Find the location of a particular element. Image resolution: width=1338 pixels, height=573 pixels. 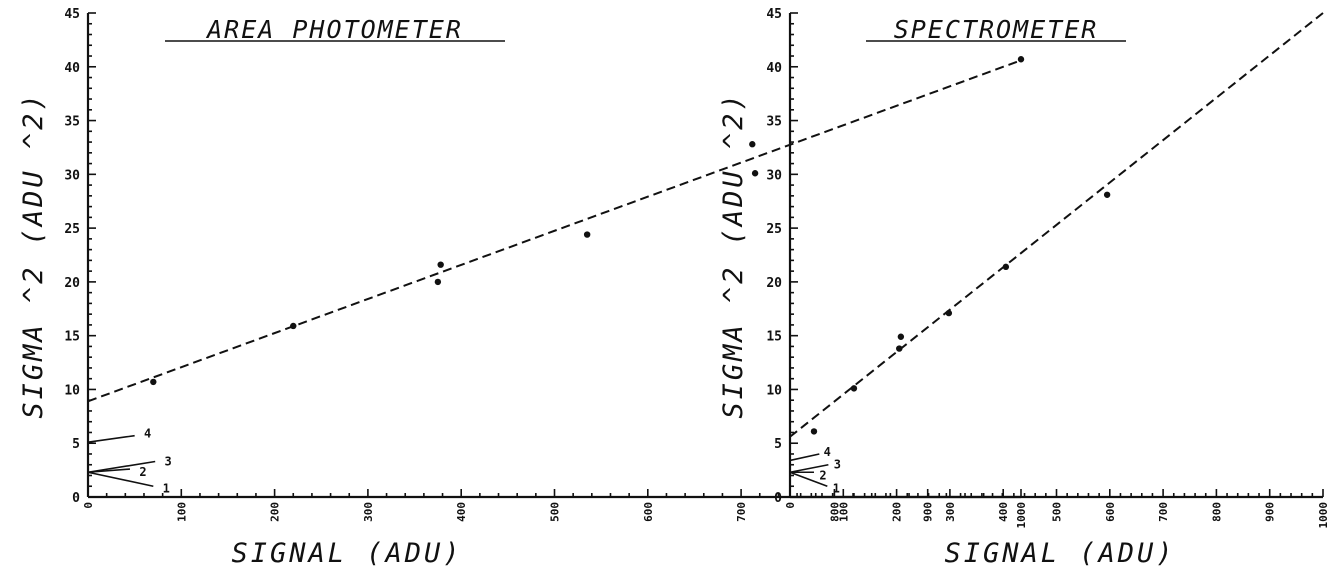

chart-title: SPECTROMETER is located at coordinates (996, 29).